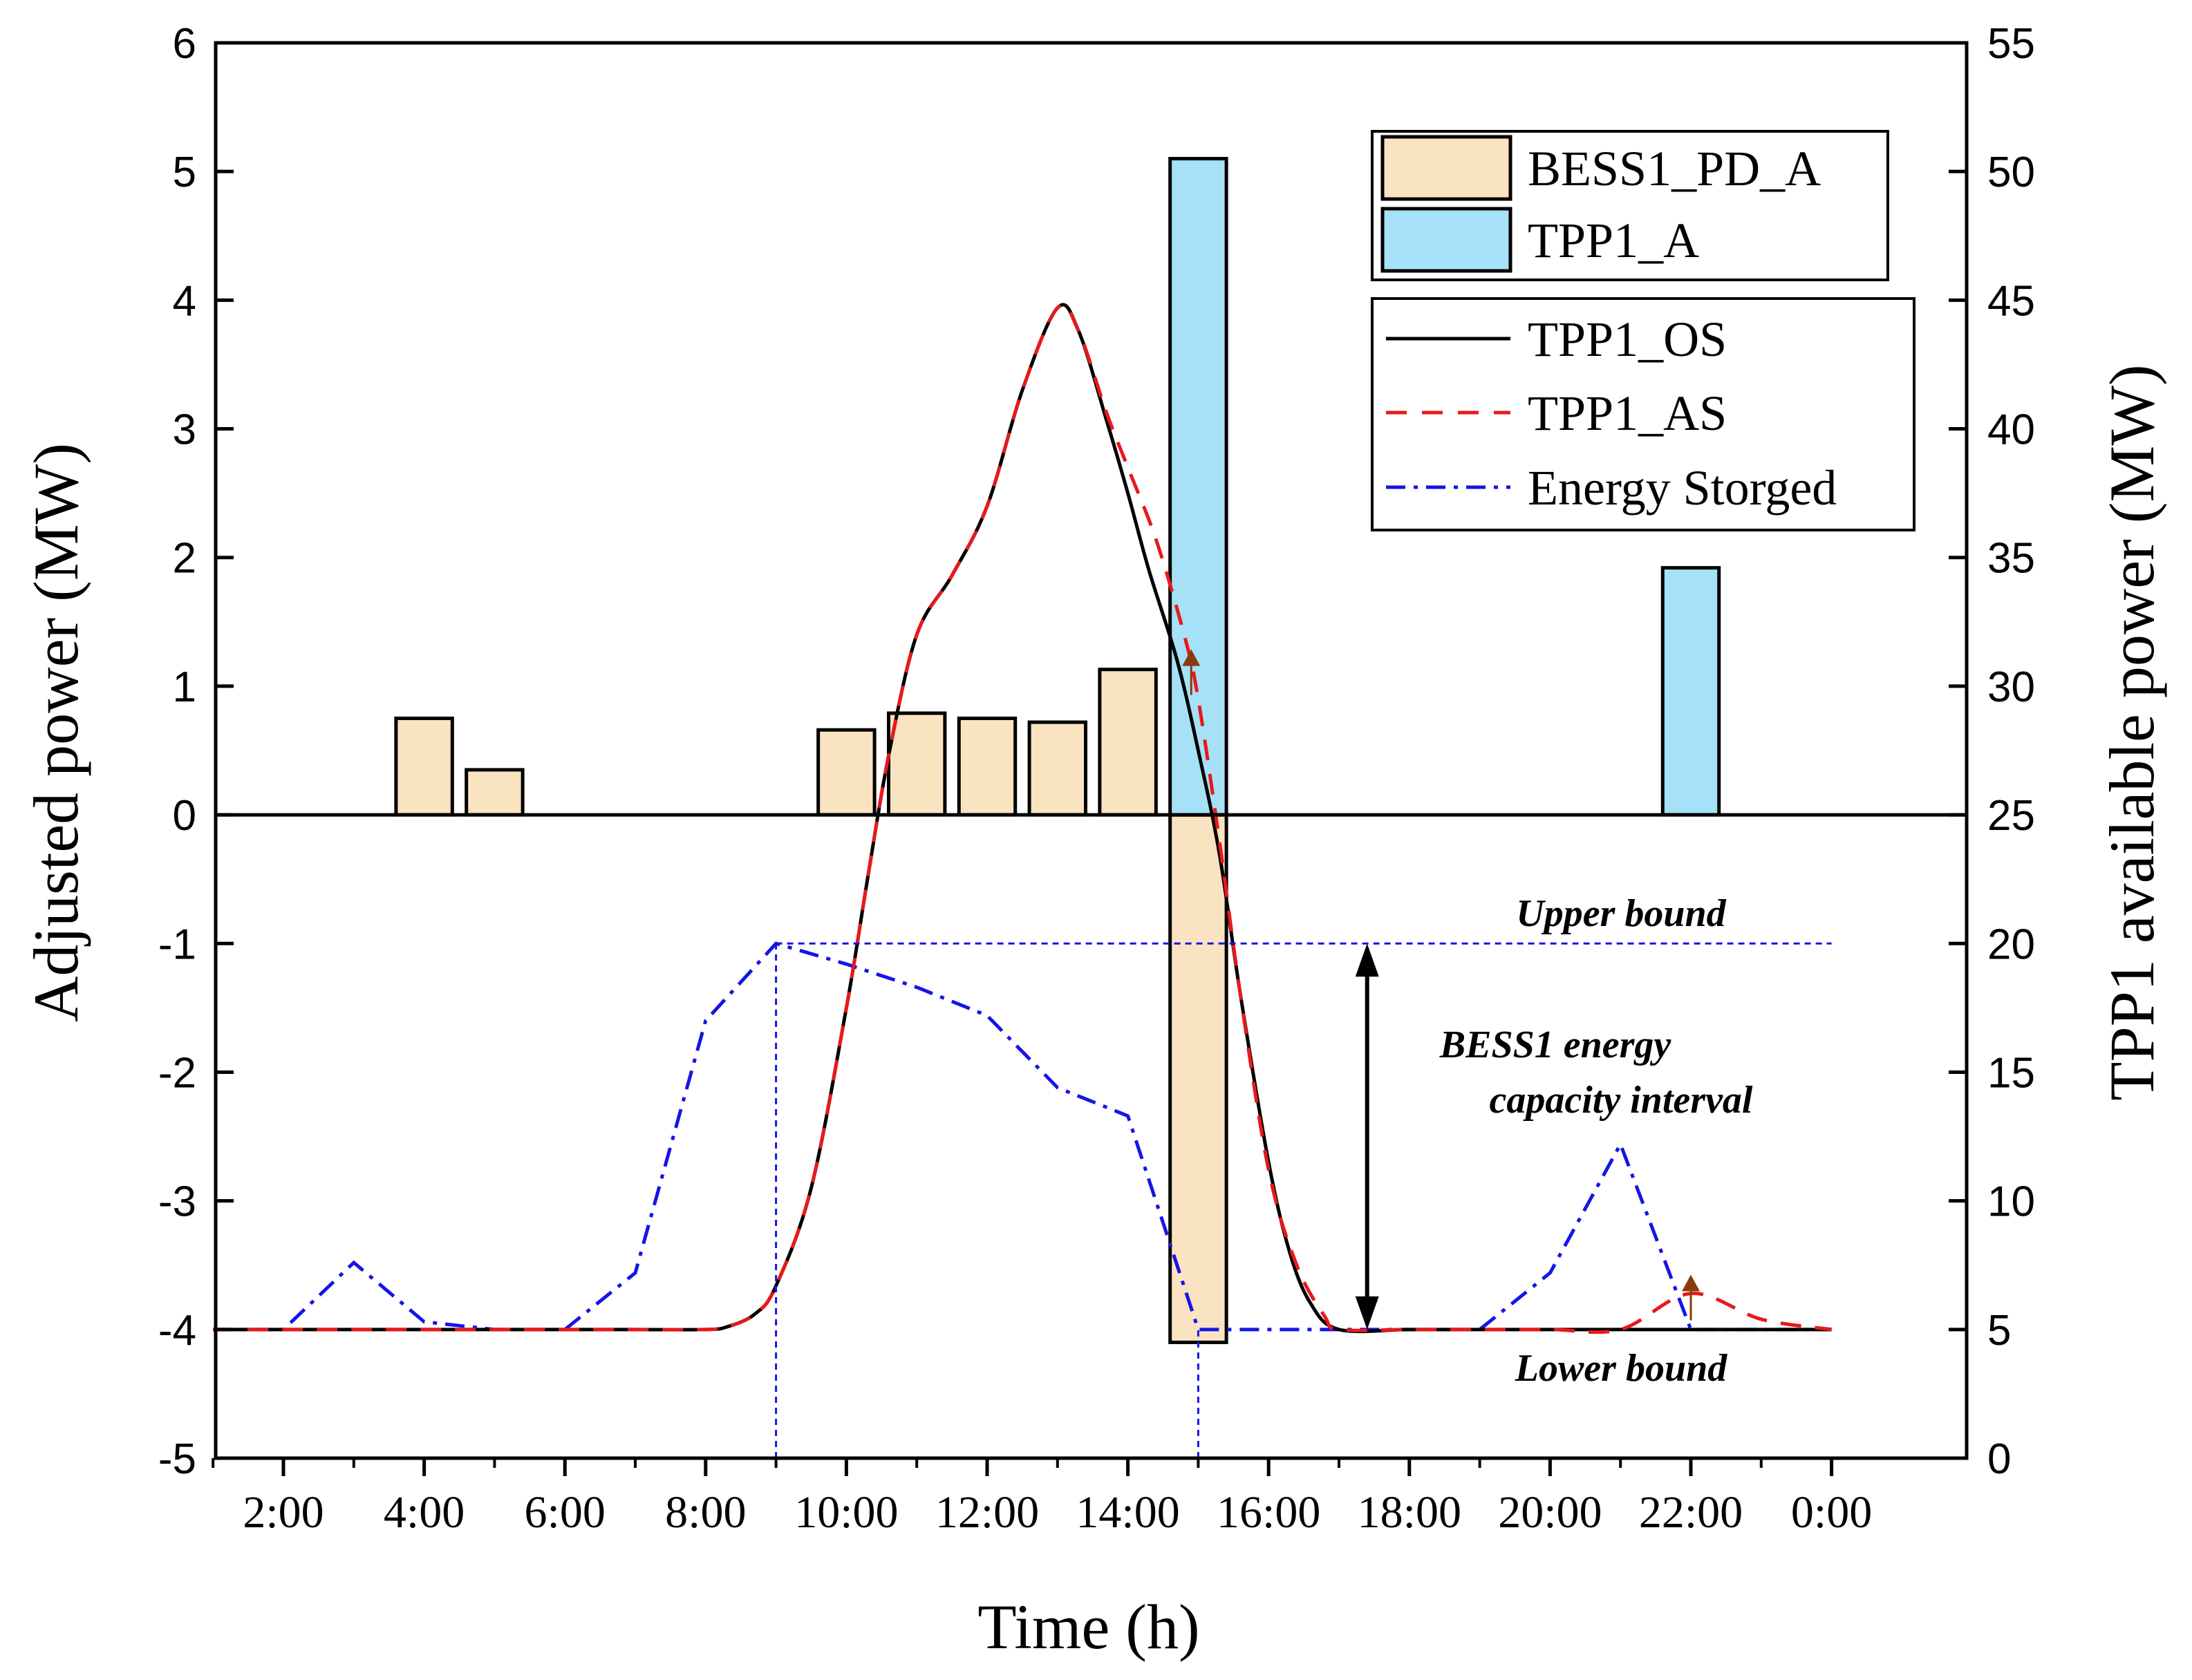 The height and width of the screenshot is (1680, 2192). Describe the element at coordinates (1088, 1627) in the screenshot. I see `x-axis-title: Time (h)` at that location.